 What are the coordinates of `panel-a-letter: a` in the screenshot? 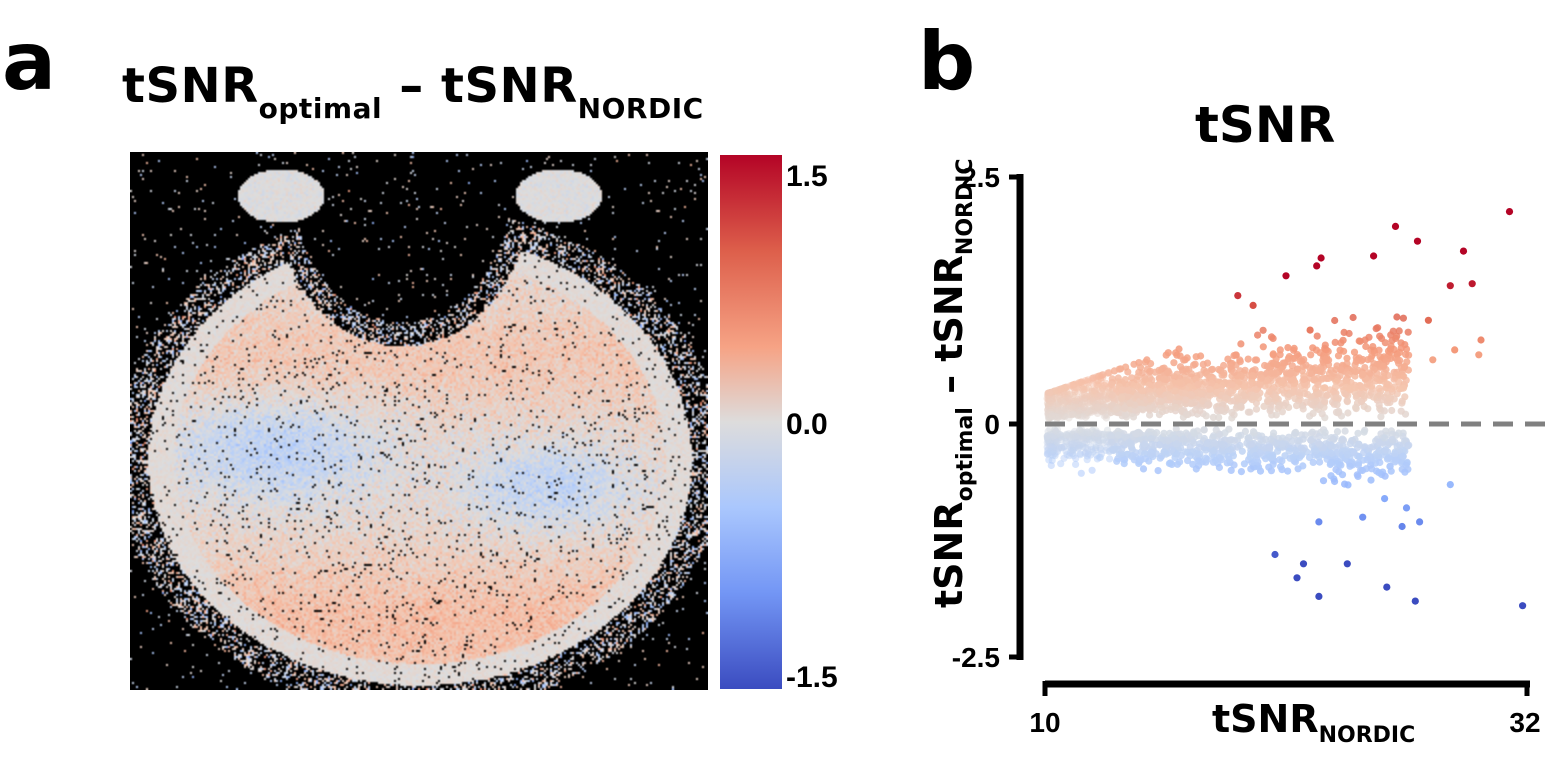 It's located at (29, 61).